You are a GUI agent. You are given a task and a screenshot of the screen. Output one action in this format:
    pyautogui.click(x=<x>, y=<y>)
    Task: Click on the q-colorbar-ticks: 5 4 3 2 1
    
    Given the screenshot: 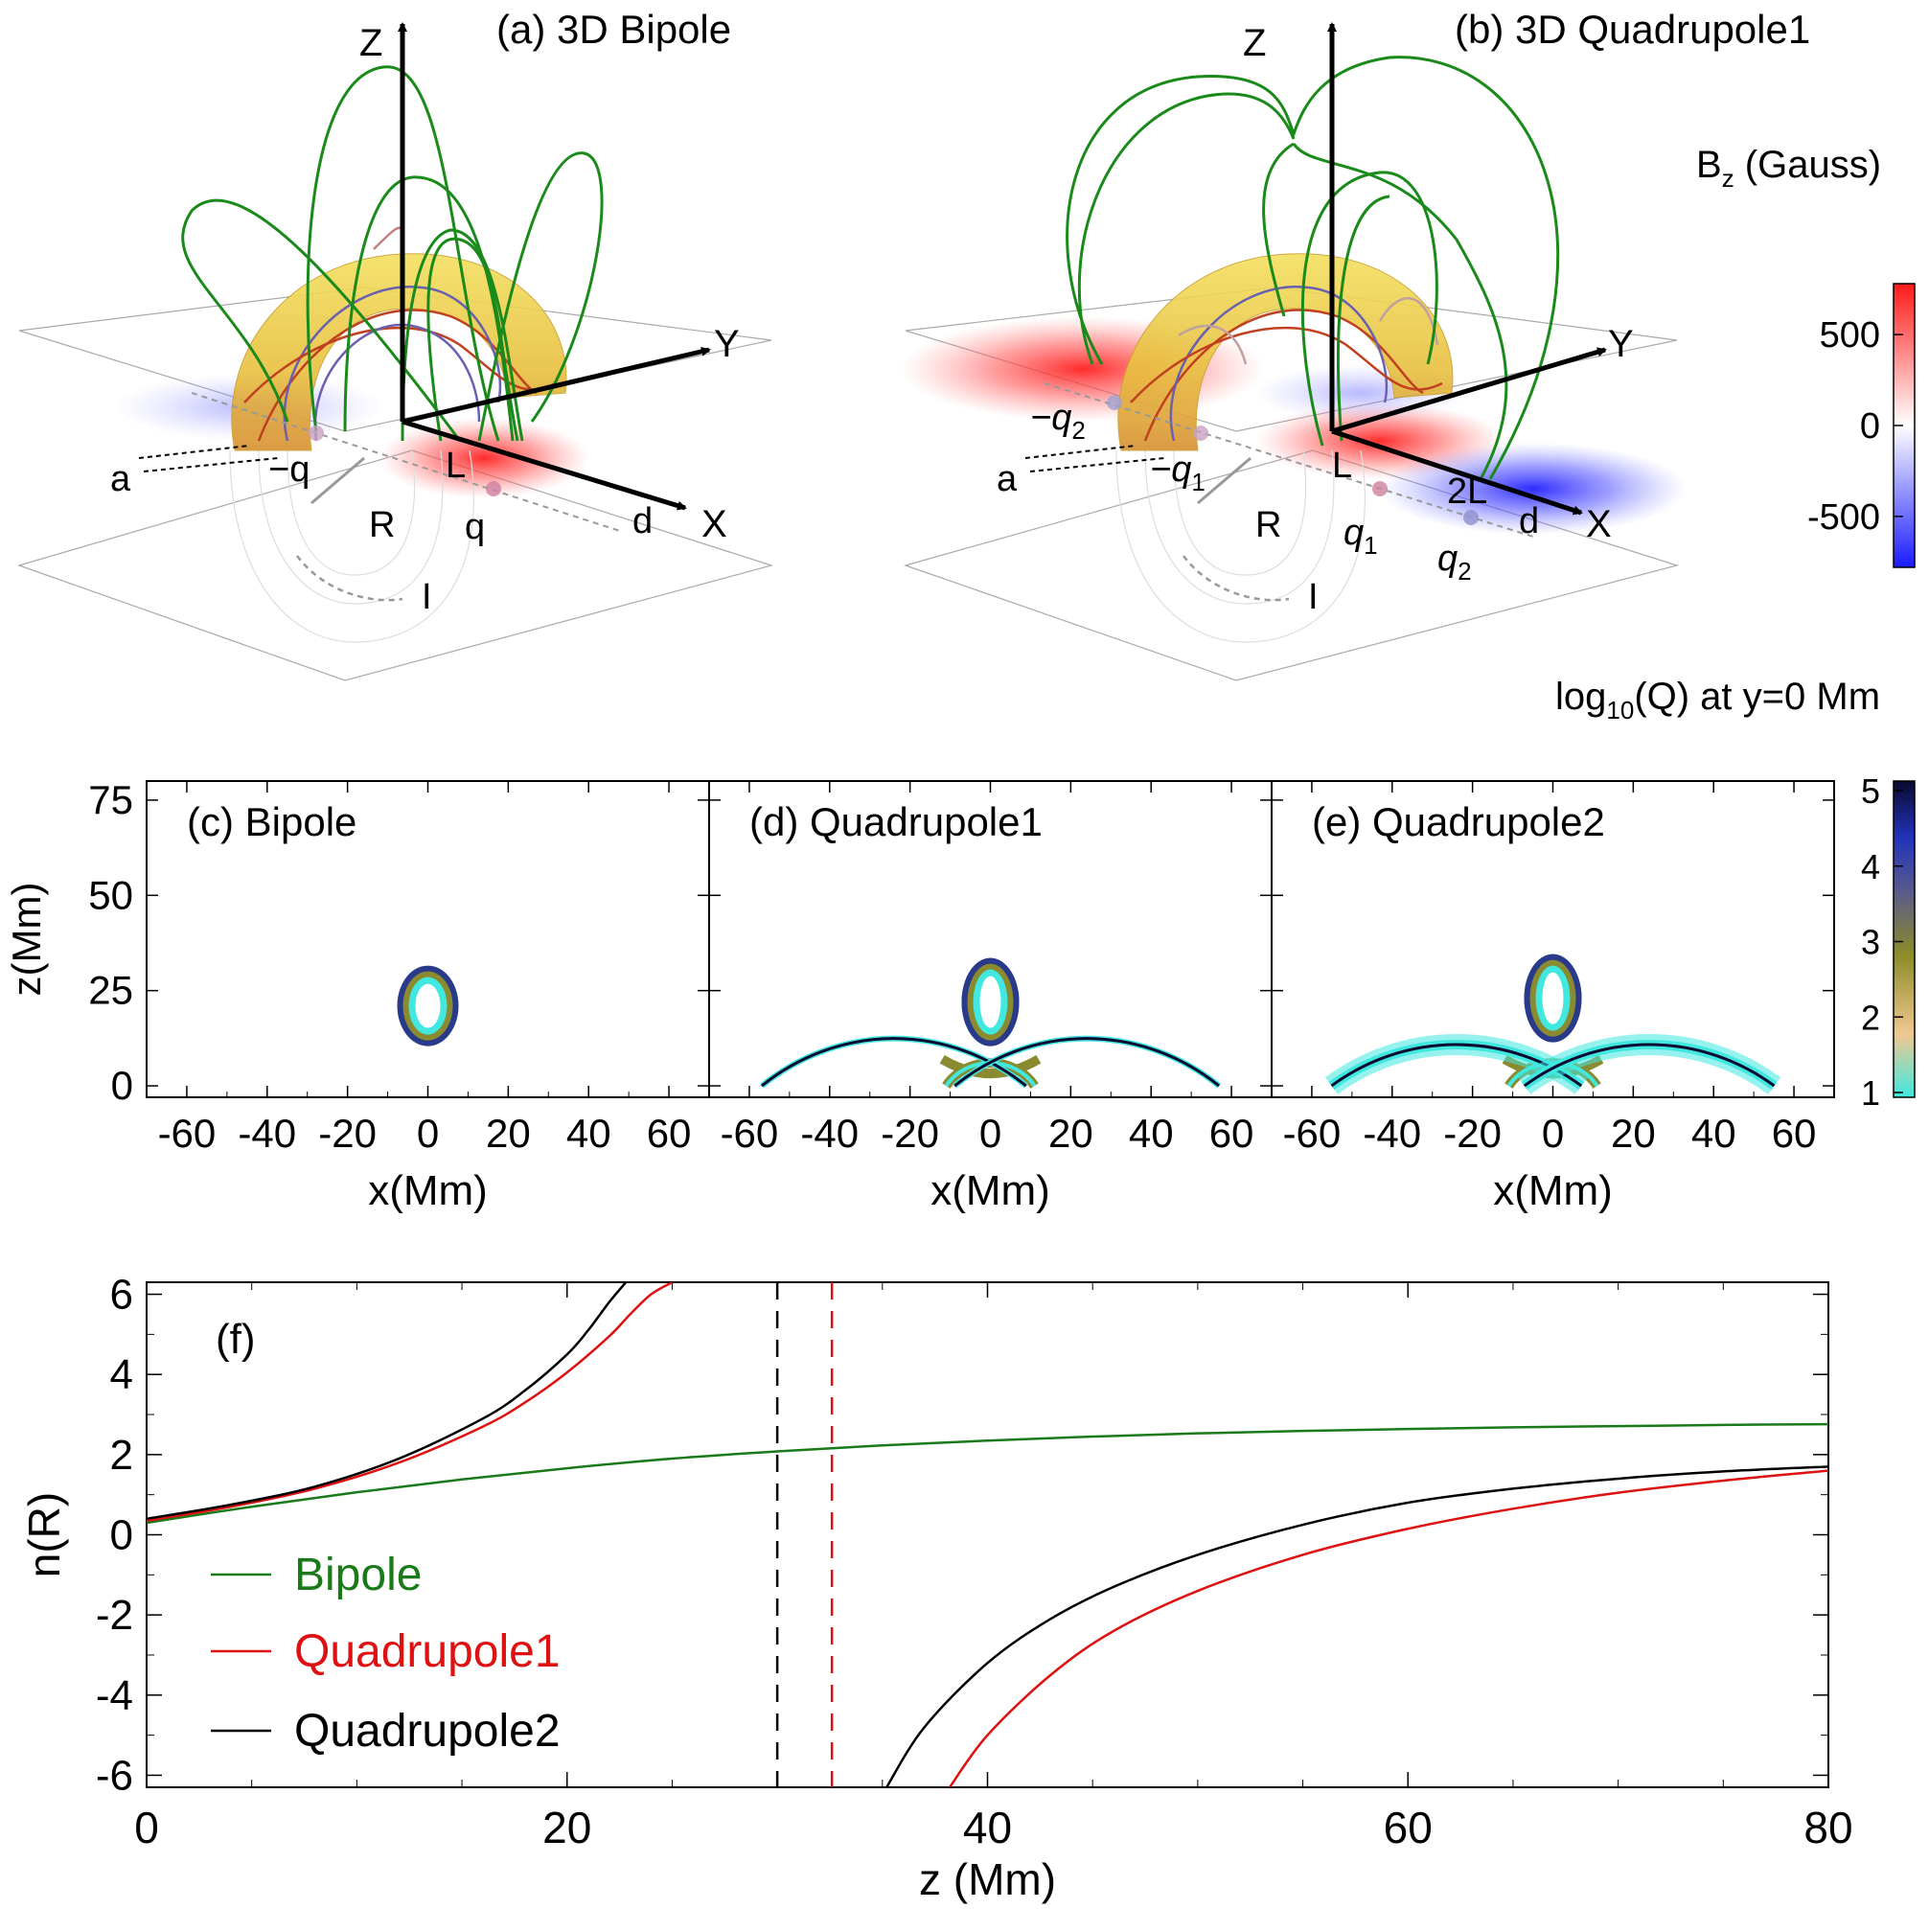 What is the action you would take?
    pyautogui.click(x=1882, y=942)
    